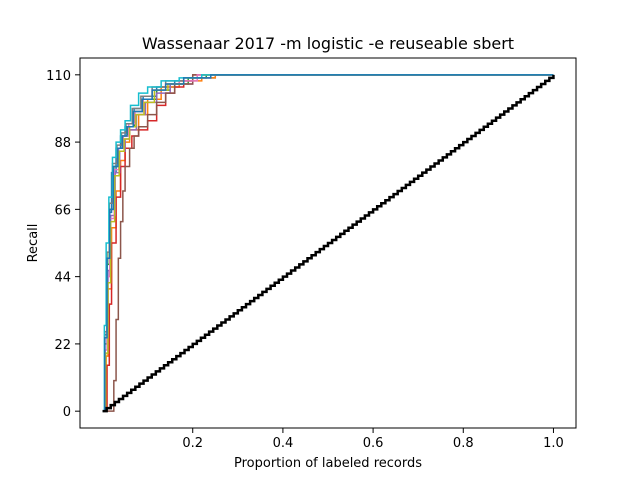 The height and width of the screenshot is (480, 640). What do you see at coordinates (33, 243) in the screenshot?
I see `y-axis-title: Recall` at bounding box center [33, 243].